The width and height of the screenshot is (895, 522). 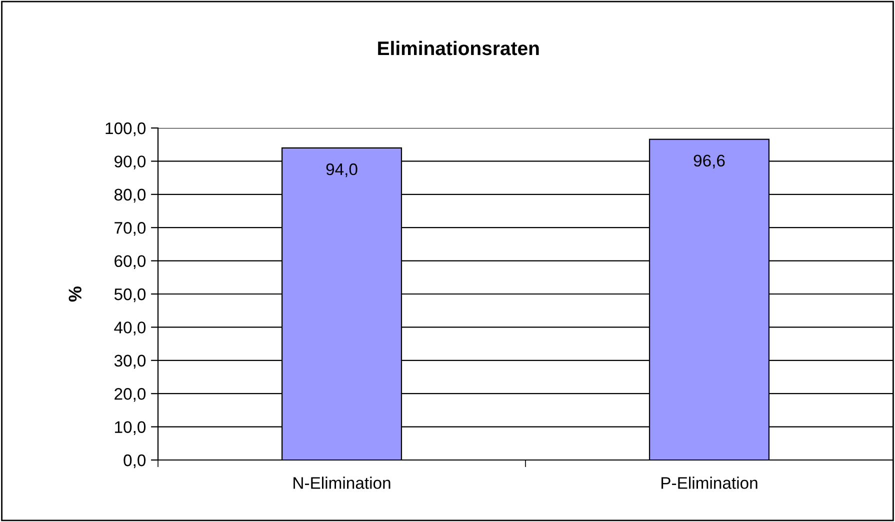 What do you see at coordinates (130, 428) in the screenshot?
I see `y-tick-label: 10,0` at bounding box center [130, 428].